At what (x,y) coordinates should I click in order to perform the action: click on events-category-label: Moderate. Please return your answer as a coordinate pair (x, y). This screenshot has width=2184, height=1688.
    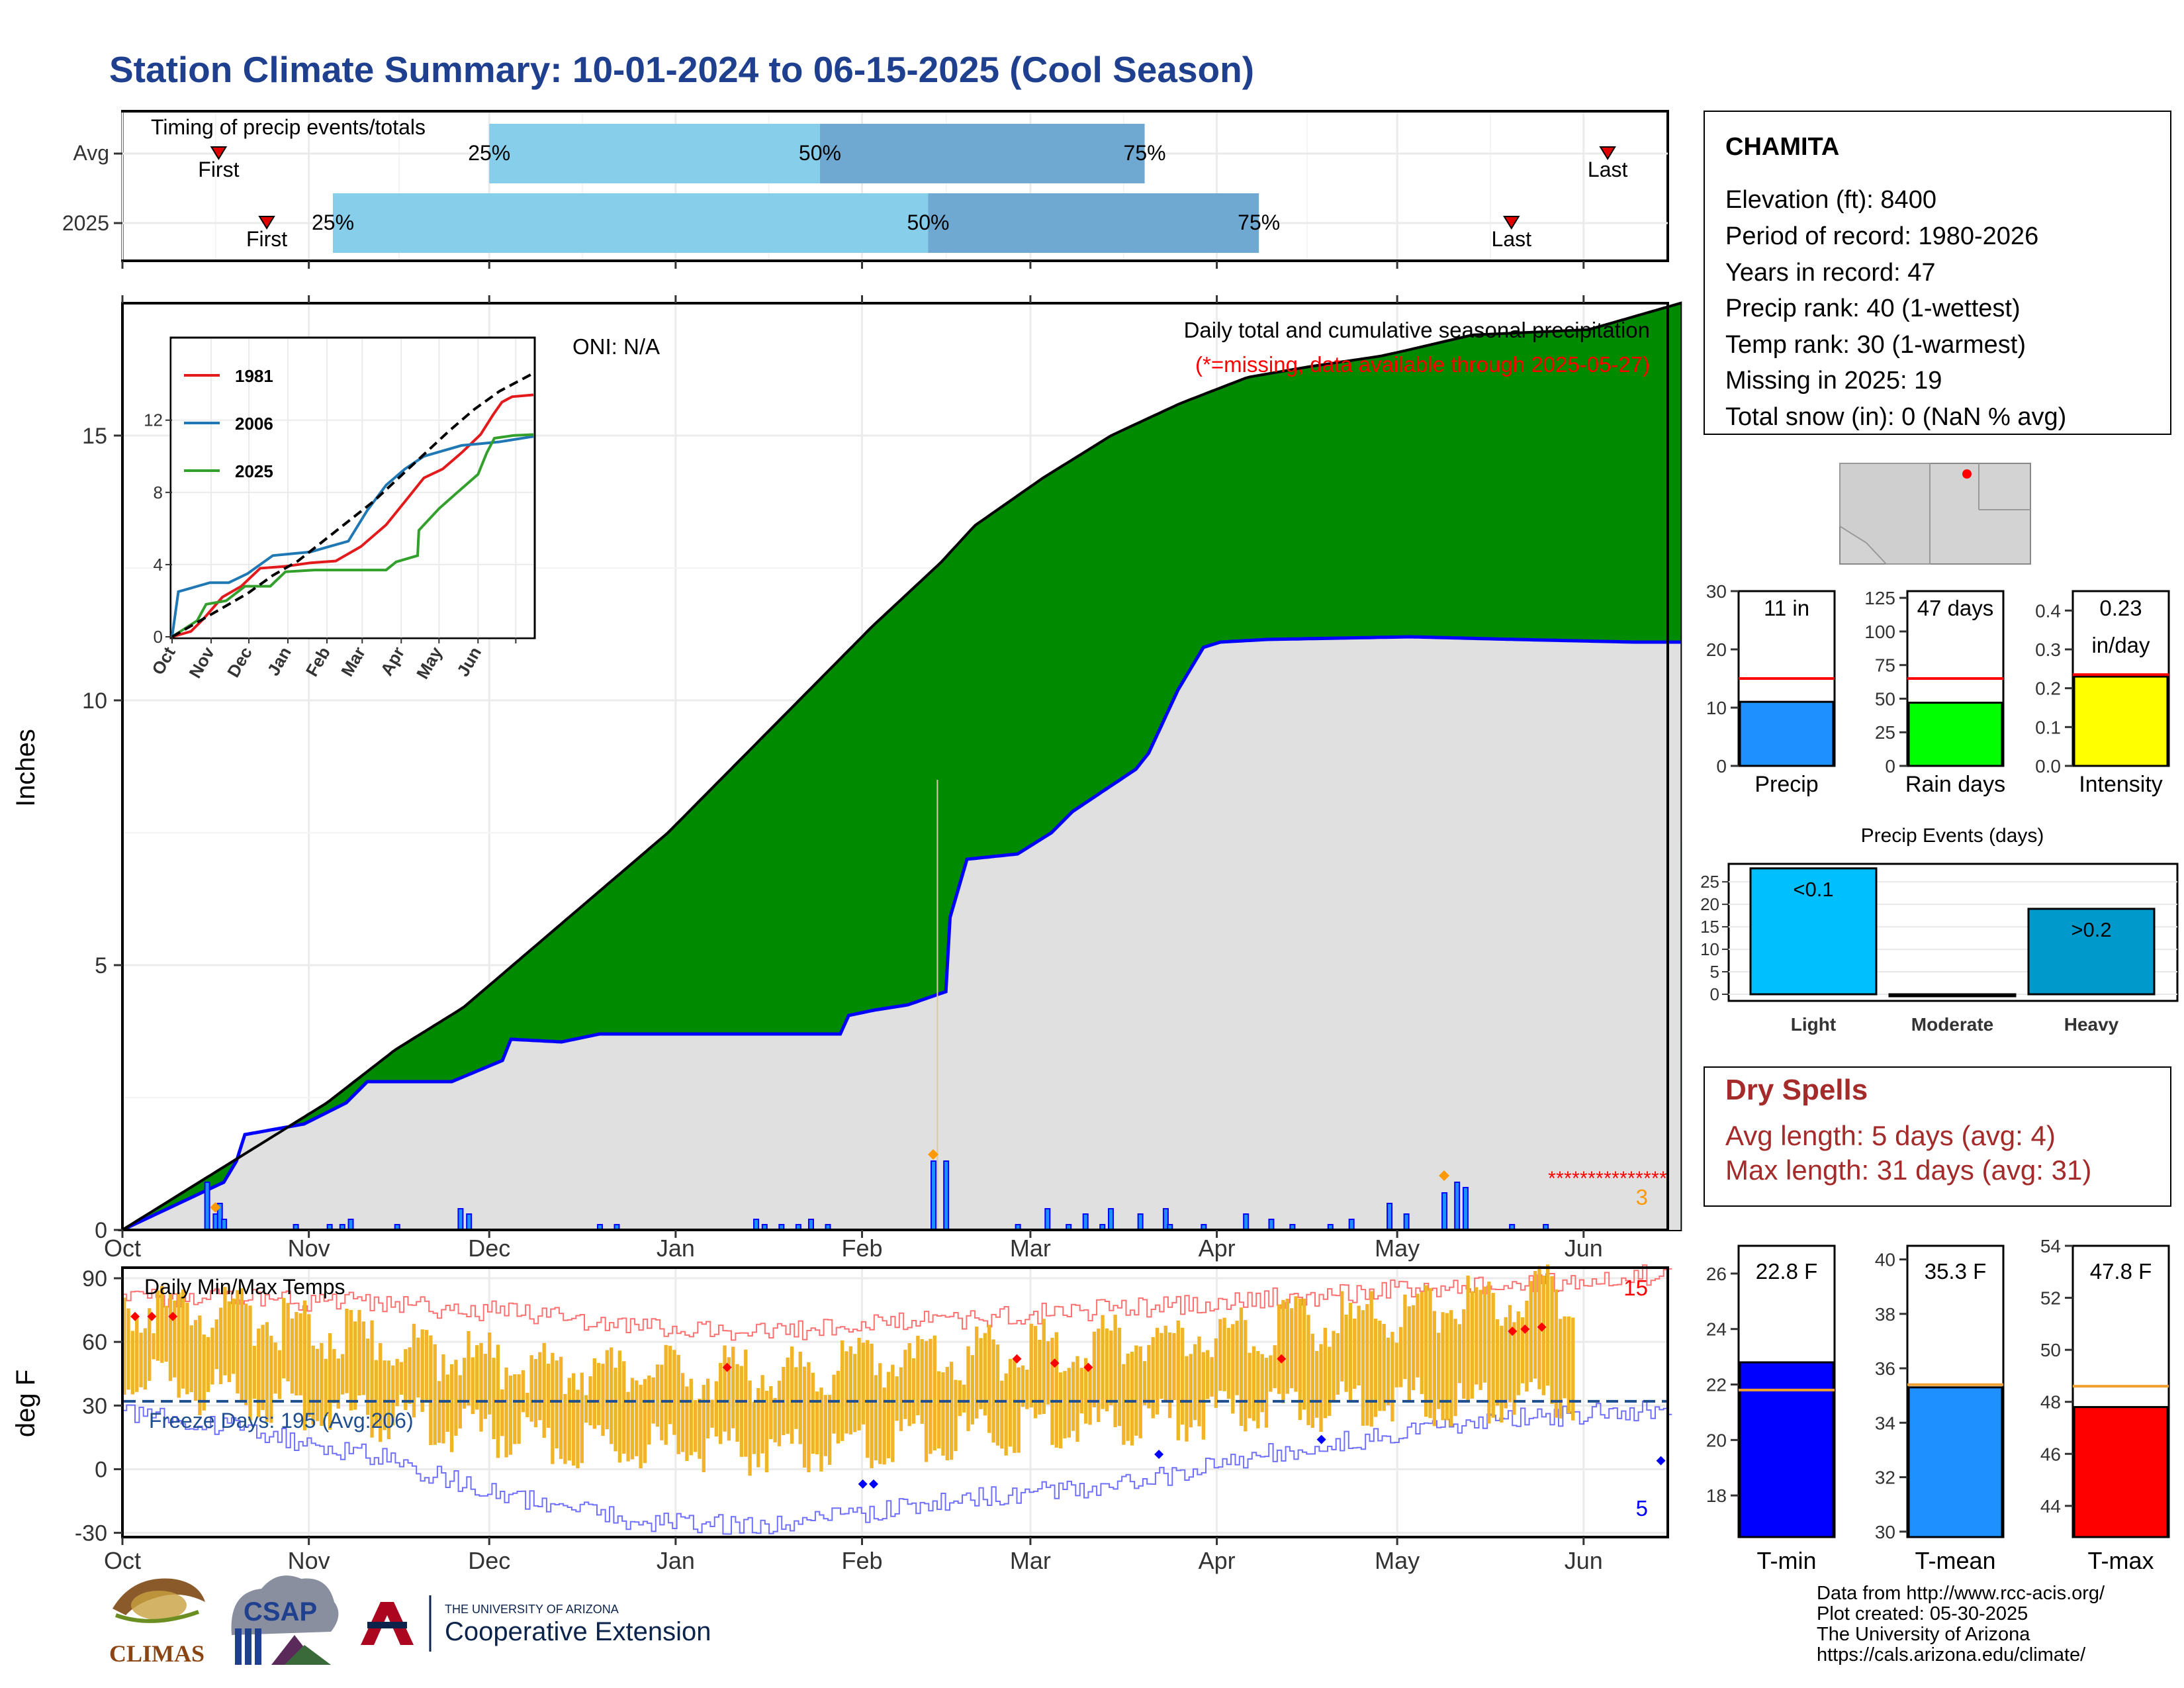
    Looking at the image, I should click on (1952, 1024).